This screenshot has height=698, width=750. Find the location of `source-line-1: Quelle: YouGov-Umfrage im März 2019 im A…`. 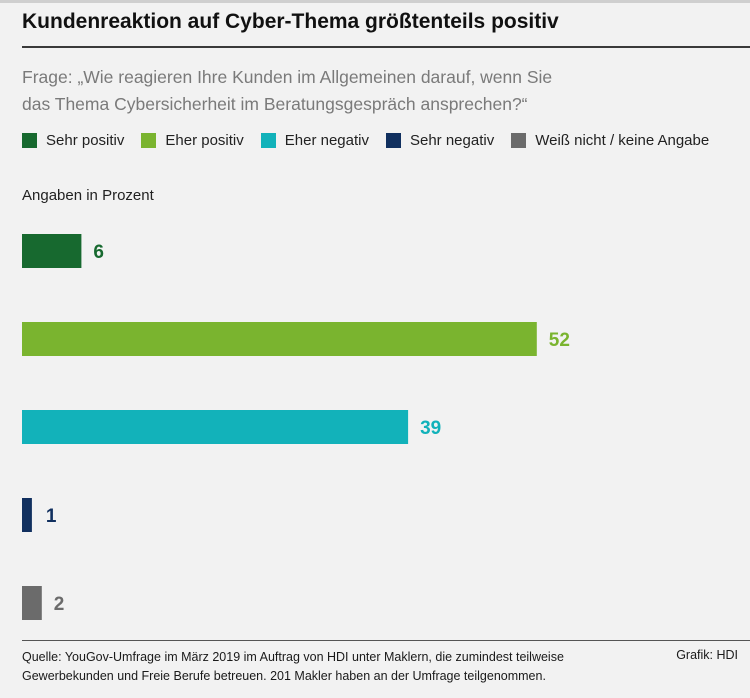

source-line-1: Quelle: YouGov-Umfrage im März 2019 im A… is located at coordinates (293, 657).